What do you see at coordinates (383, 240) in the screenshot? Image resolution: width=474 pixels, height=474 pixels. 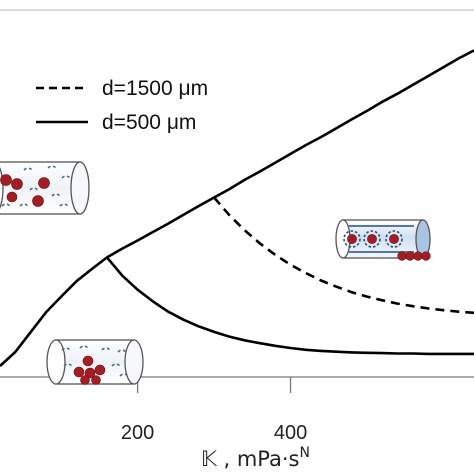 I see `tube-illustration-sheared` at bounding box center [383, 240].